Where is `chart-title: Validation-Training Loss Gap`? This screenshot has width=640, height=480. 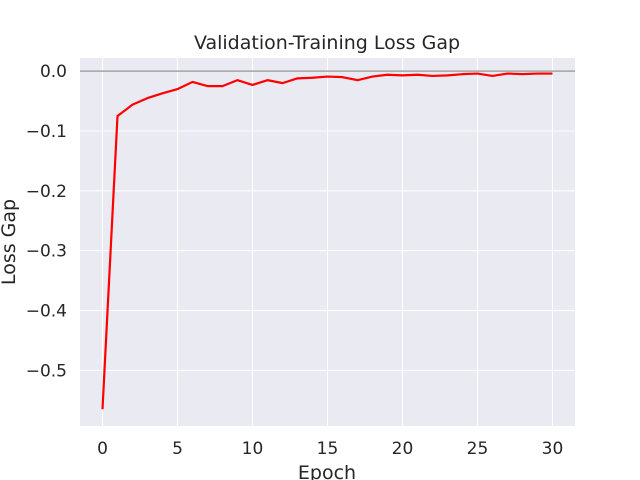
chart-title: Validation-Training Loss Gap is located at coordinates (327, 43).